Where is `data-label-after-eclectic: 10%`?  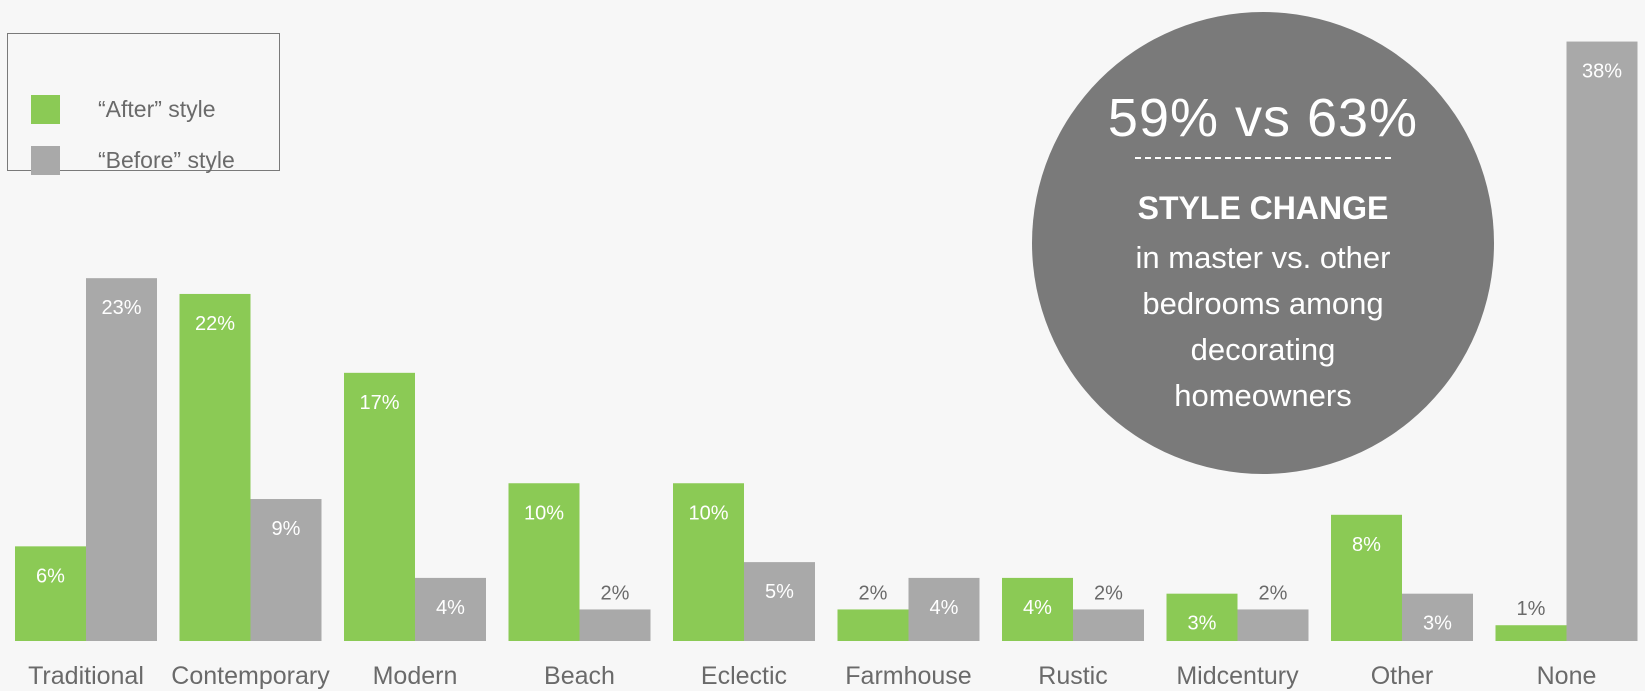
data-label-after-eclectic: 10% is located at coordinates (708, 513).